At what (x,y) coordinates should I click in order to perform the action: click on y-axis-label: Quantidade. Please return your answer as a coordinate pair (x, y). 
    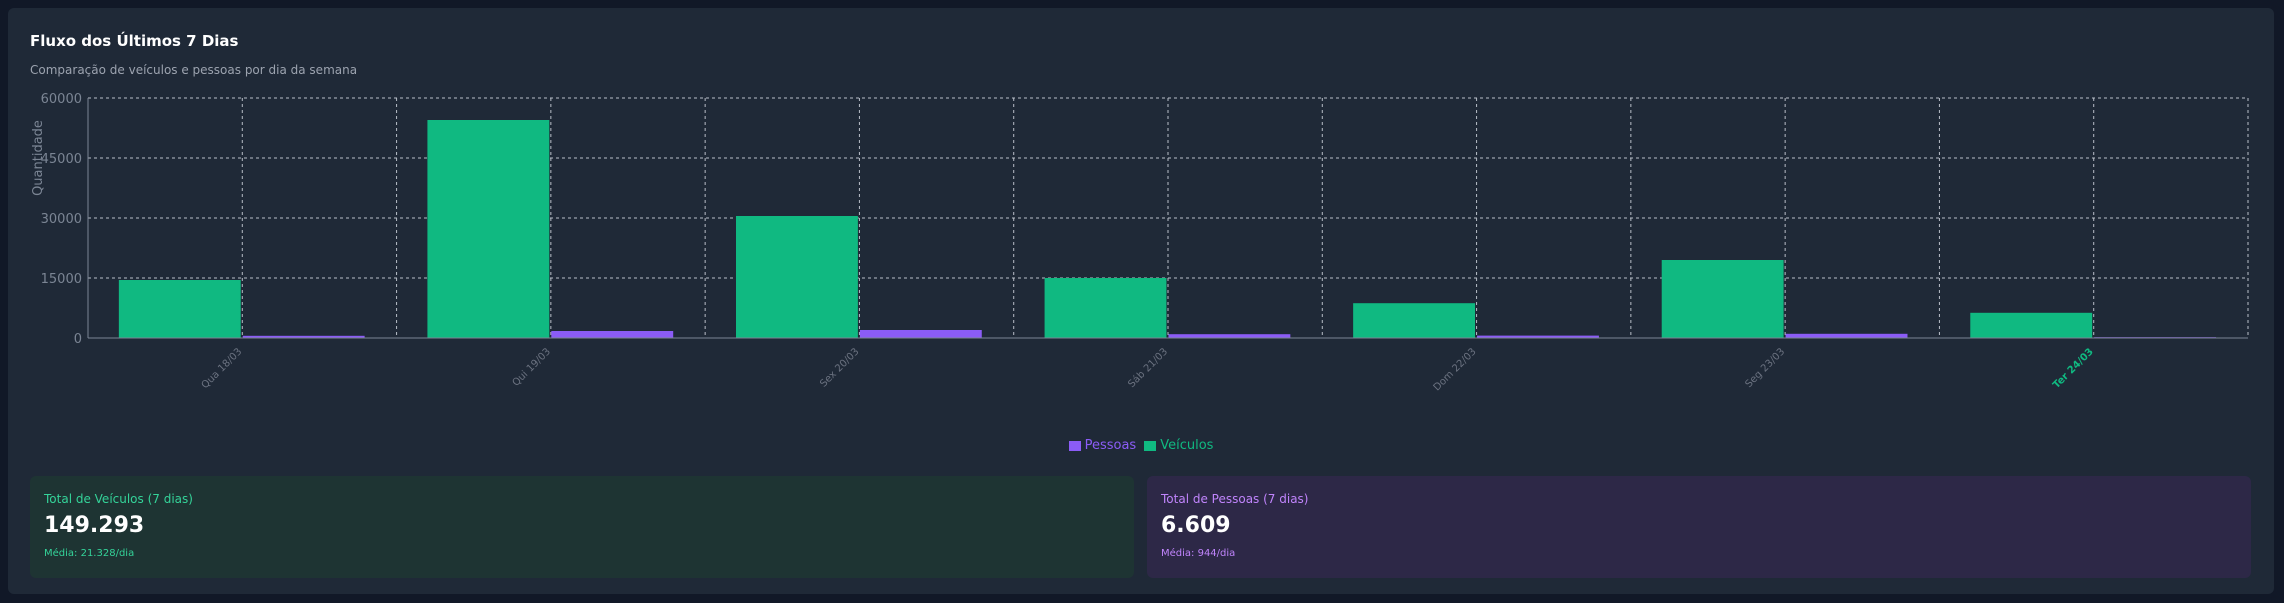
    Looking at the image, I should click on (38, 158).